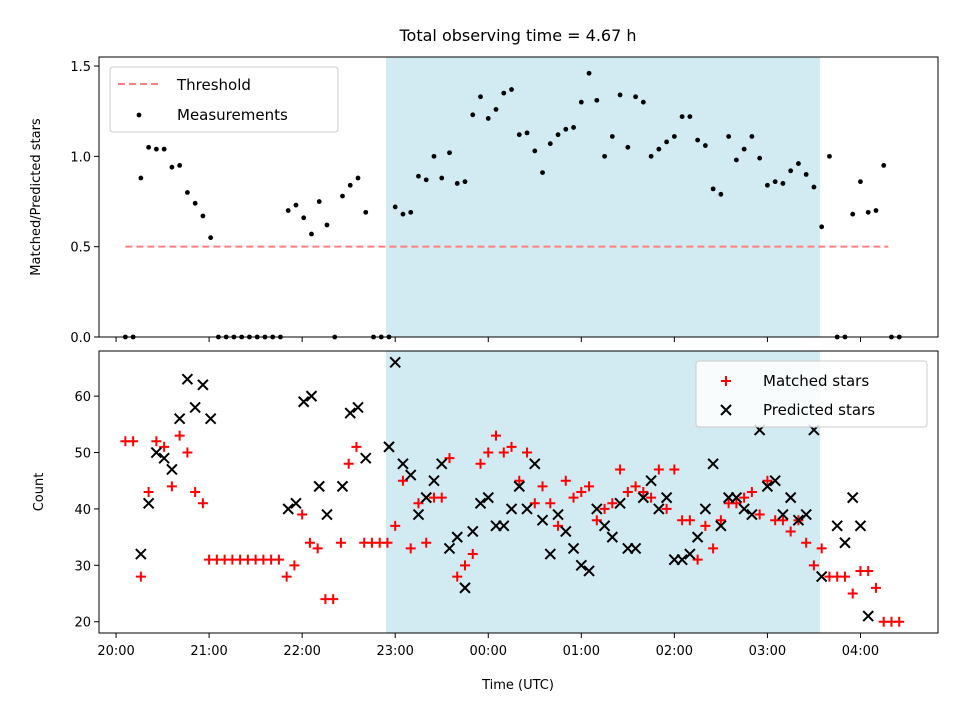 The width and height of the screenshot is (960, 724). Describe the element at coordinates (36, 197) in the screenshot. I see `top-y-axis-label: Matched/Predicted stars` at that location.